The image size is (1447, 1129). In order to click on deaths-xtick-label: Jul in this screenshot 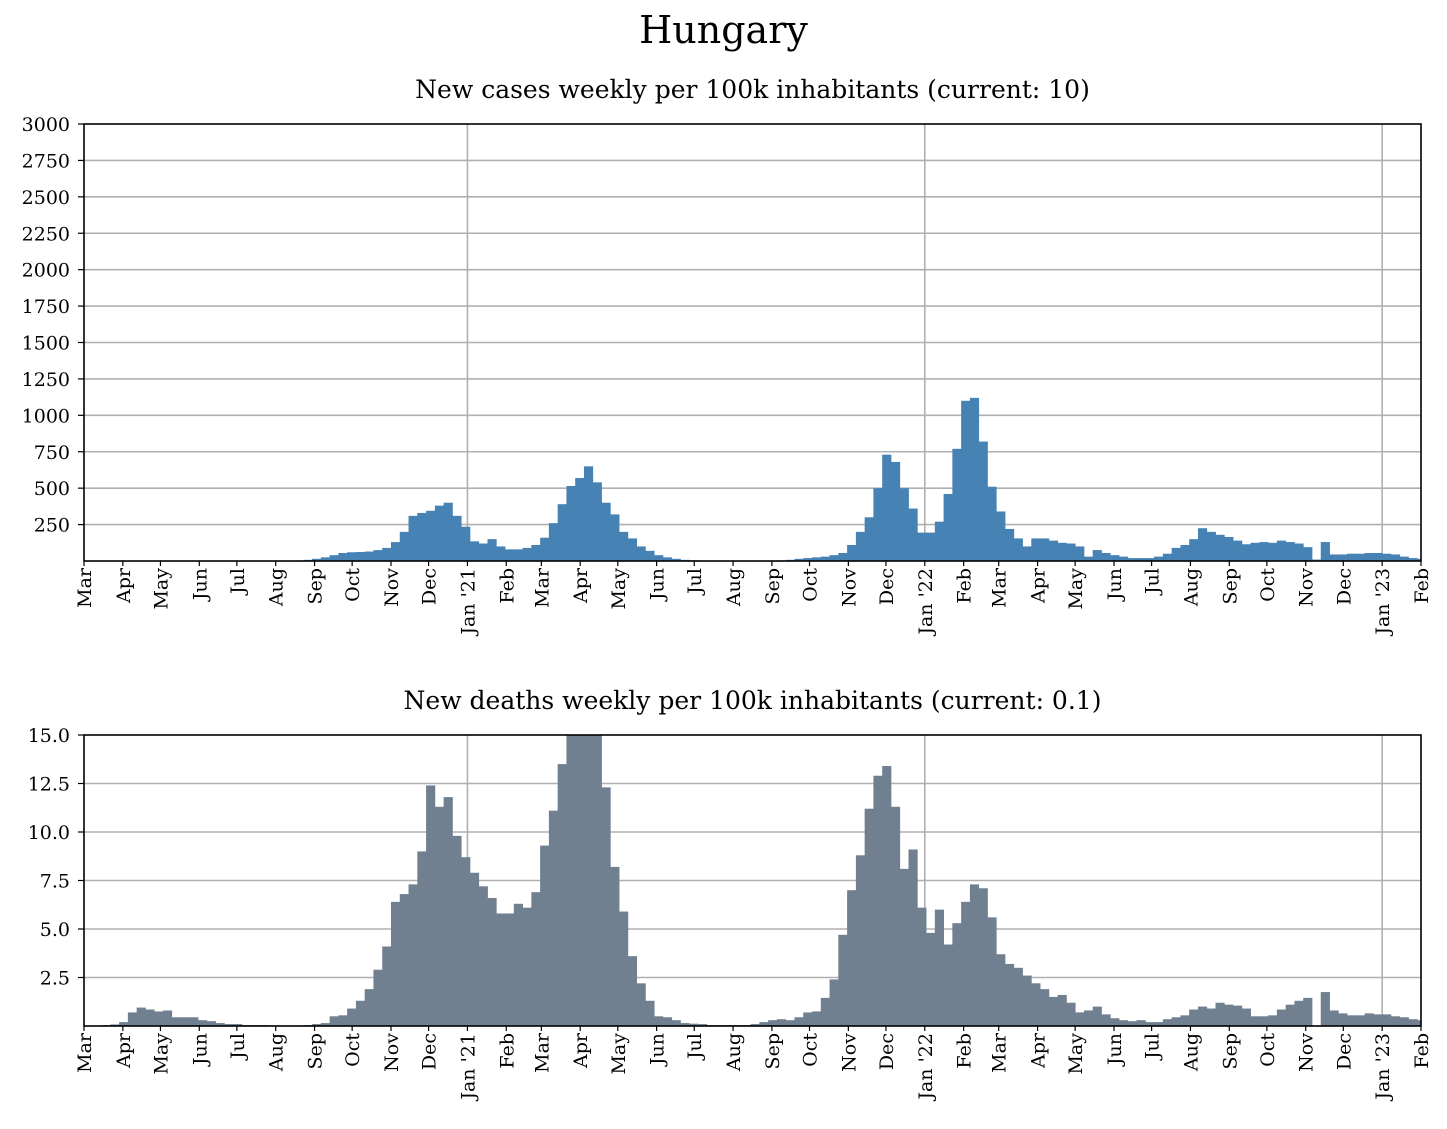, I will do `click(238, 1047)`.